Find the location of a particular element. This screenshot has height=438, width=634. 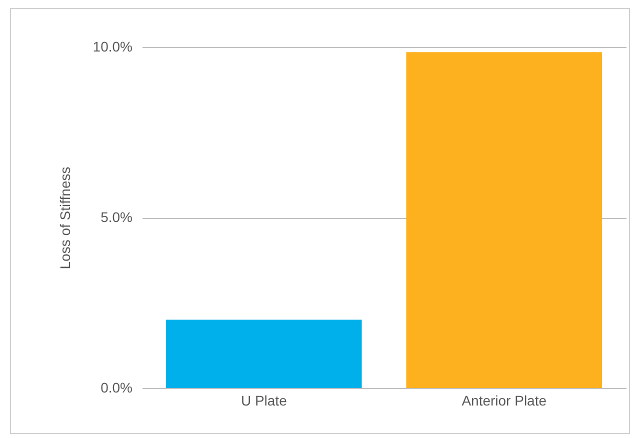

y-tick-label: 0.0% is located at coordinates (116, 388).